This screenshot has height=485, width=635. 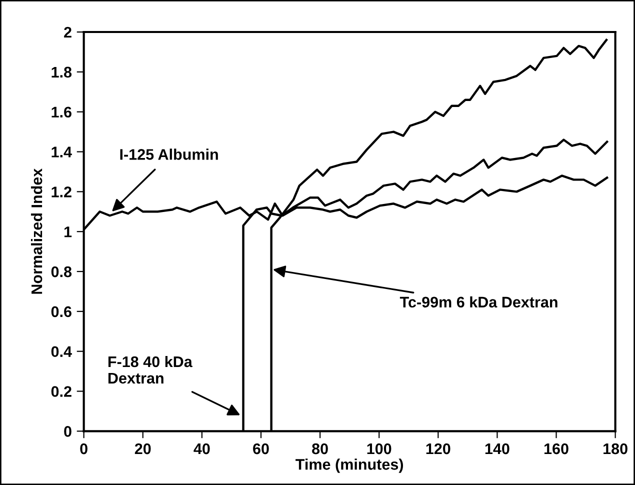 What do you see at coordinates (320, 448) in the screenshot?
I see `x-tick-label: 80` at bounding box center [320, 448].